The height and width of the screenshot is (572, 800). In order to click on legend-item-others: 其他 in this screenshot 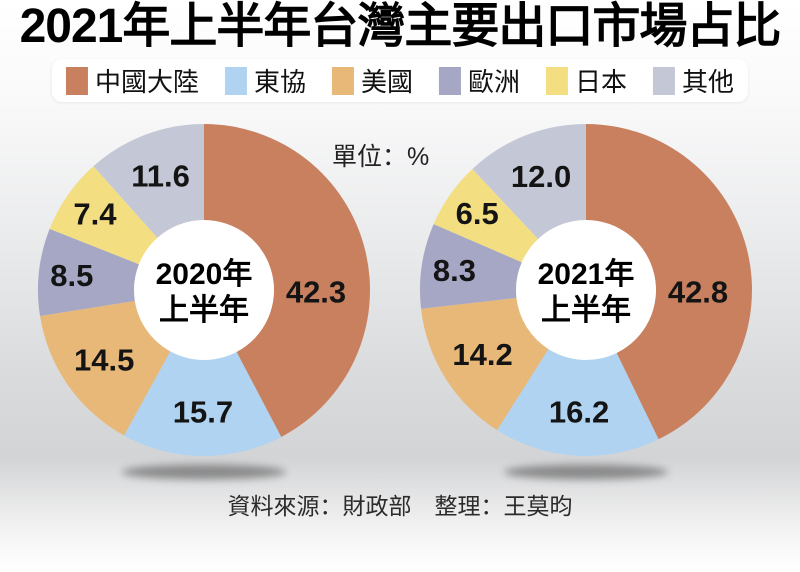, I will do `click(693, 80)`.